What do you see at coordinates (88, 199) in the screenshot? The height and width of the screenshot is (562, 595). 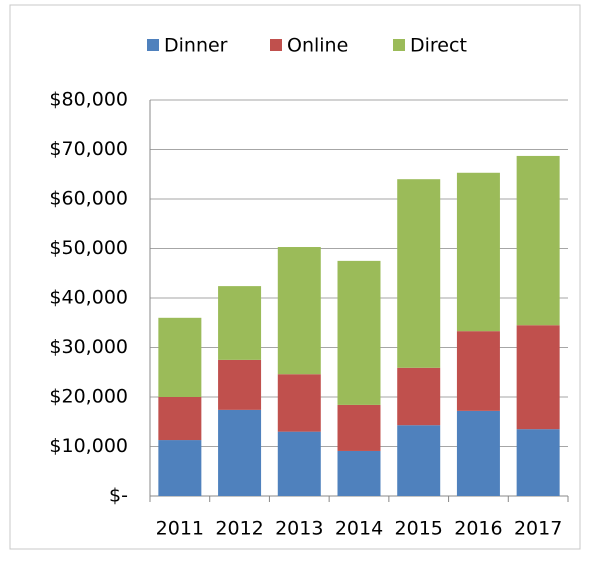 I see `y-tick-label: $60,000` at bounding box center [88, 199].